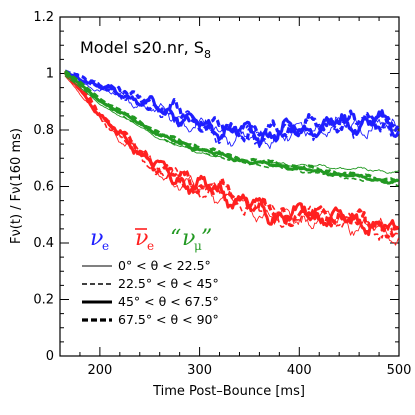 This screenshot has height=415, width=415. What do you see at coordinates (99, 370) in the screenshot?
I see `x-tick-label: 200` at bounding box center [99, 370].